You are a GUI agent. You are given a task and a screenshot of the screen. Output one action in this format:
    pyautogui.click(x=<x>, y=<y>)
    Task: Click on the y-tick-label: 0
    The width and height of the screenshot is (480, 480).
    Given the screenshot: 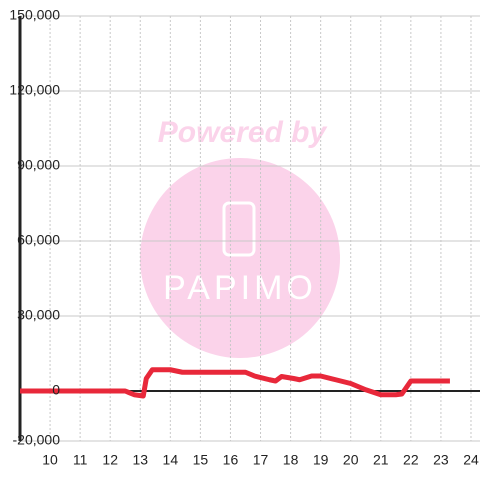 What is the action you would take?
    pyautogui.click(x=56, y=390)
    